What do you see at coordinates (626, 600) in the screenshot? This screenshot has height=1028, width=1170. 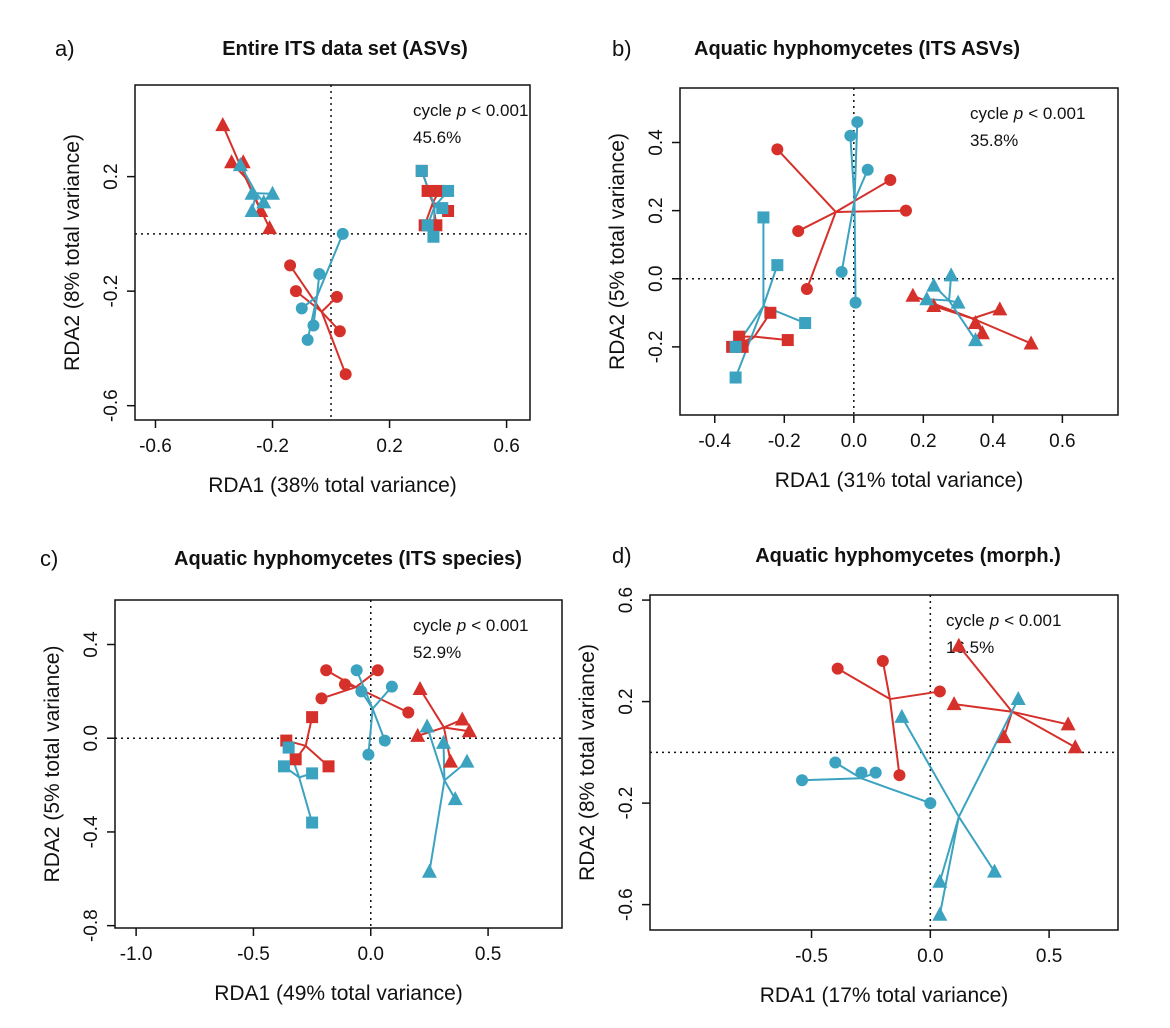 I see `y-tick-label: 0.6` at bounding box center [626, 600].